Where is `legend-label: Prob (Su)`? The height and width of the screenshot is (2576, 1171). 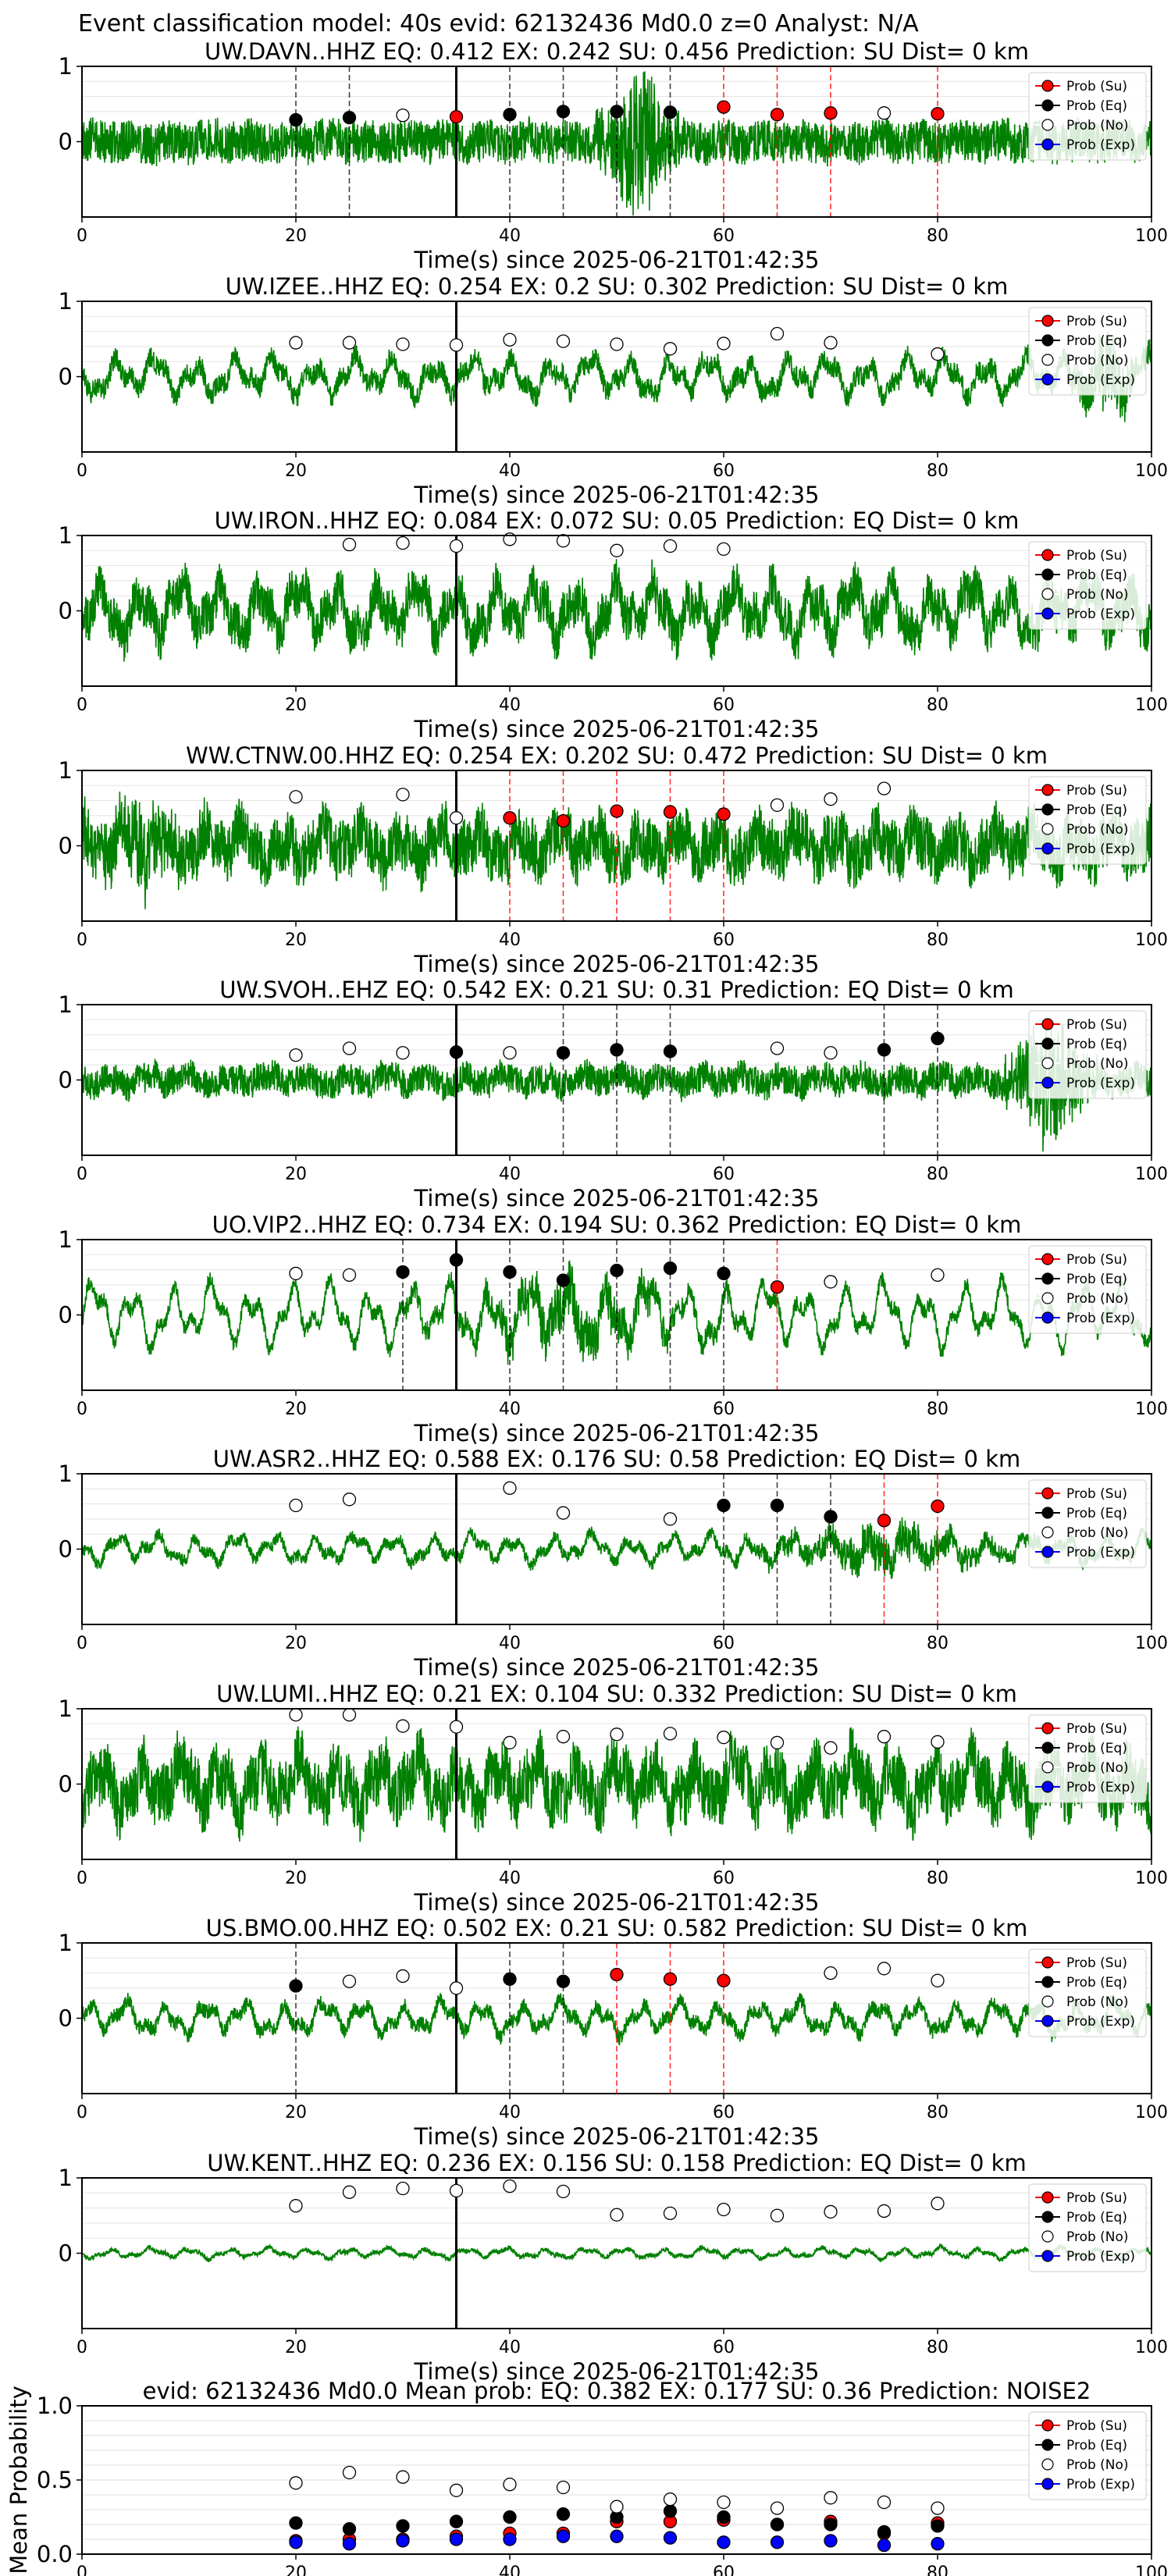
legend-label: Prob (Su) is located at coordinates (1096, 1963).